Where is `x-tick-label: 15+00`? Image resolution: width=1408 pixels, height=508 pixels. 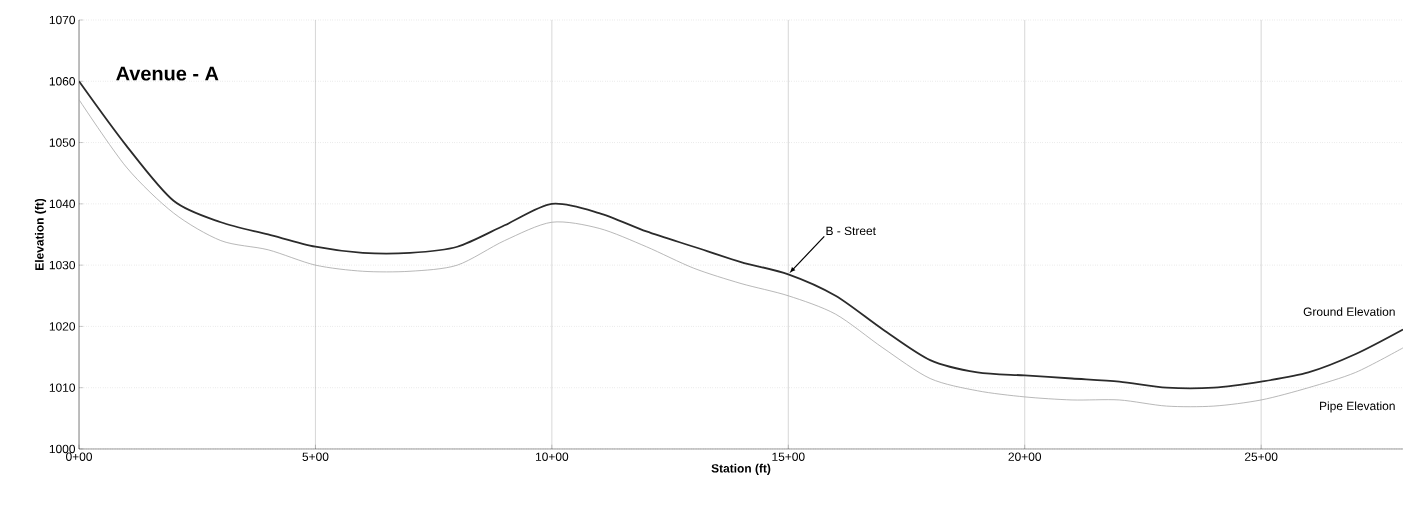 x-tick-label: 15+00 is located at coordinates (788, 456).